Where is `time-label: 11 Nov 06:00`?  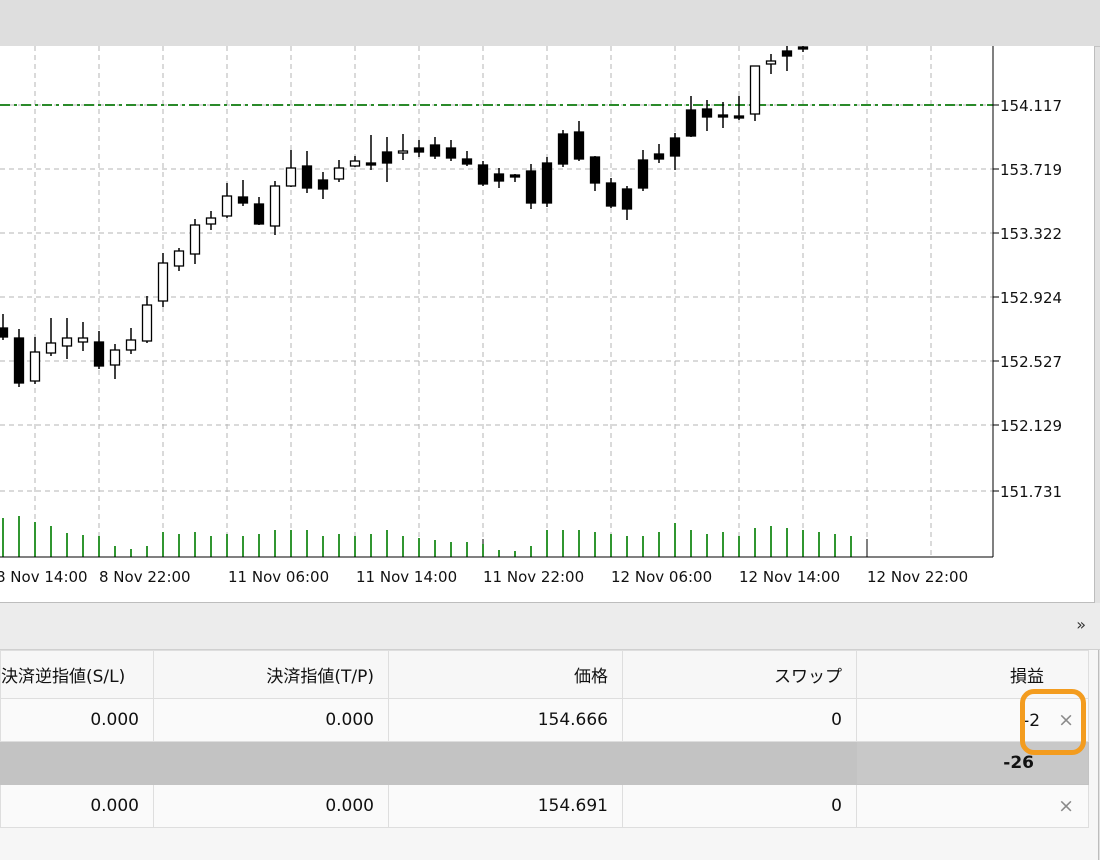 time-label: 11 Nov 06:00 is located at coordinates (278, 577).